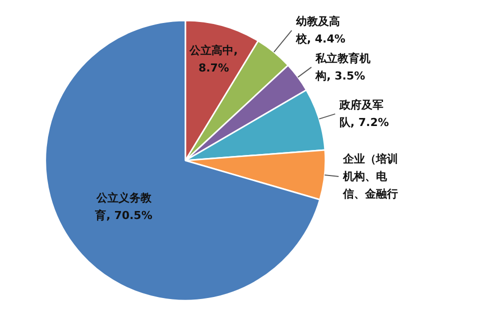 This screenshot has height=323, width=500. Describe the element at coordinates (370, 176) in the screenshot. I see `slice-label: 企业（培训机构、电信、金融行` at that location.